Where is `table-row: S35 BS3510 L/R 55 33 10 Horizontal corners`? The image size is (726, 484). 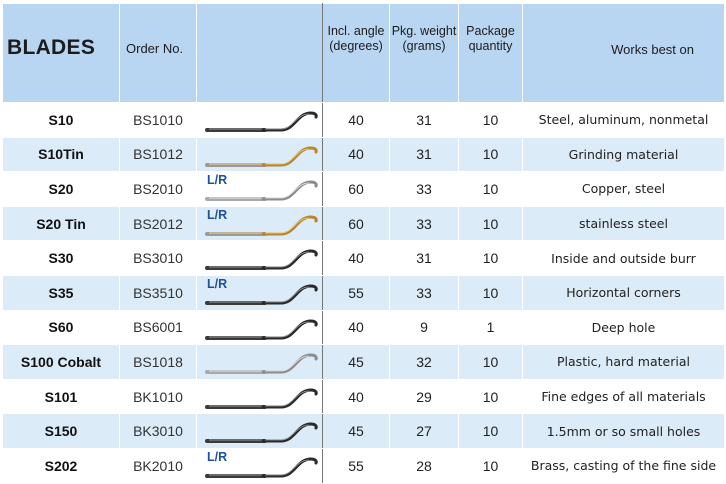 table-row: S35 BS3510 L/R 55 33 10 Horizontal corners is located at coordinates (363, 292).